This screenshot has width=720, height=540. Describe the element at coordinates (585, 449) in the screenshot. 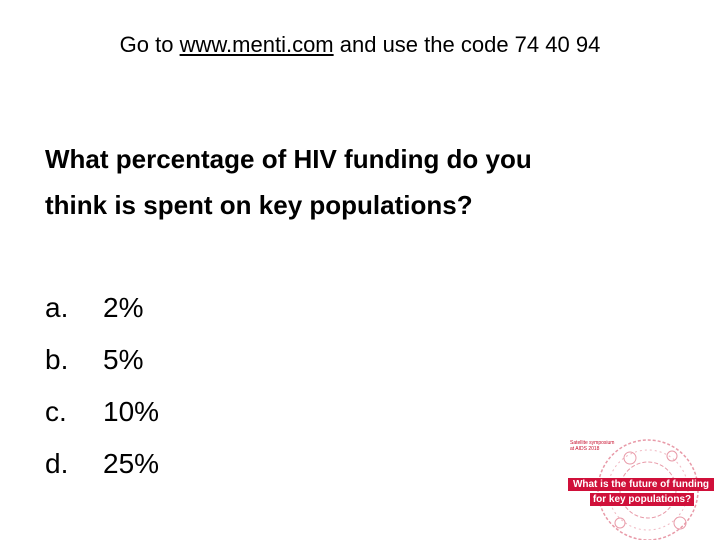

I see `logo-caption: at AIDS 2018` at that location.